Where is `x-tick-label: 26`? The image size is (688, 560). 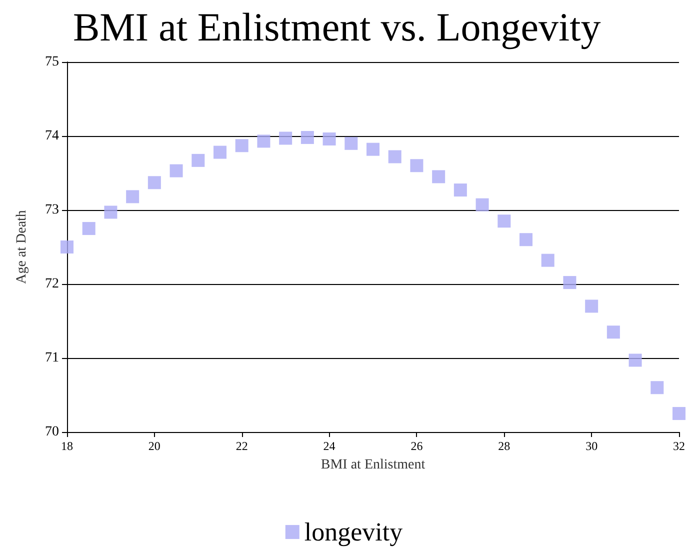
x-tick-label: 26 is located at coordinates (416, 446).